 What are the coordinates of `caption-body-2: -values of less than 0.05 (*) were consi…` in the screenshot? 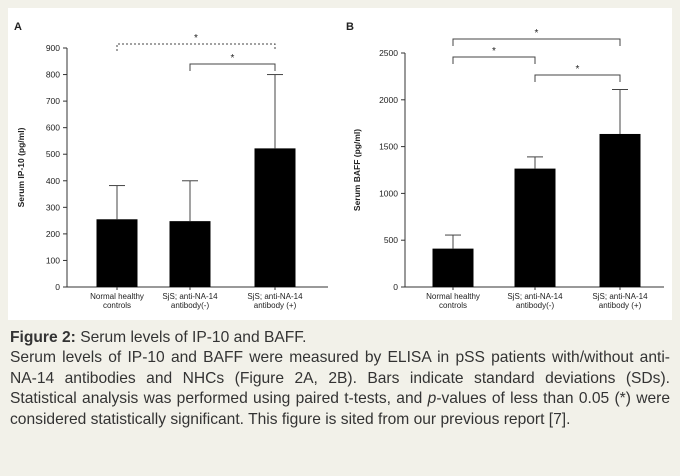 It's located at (340, 409).